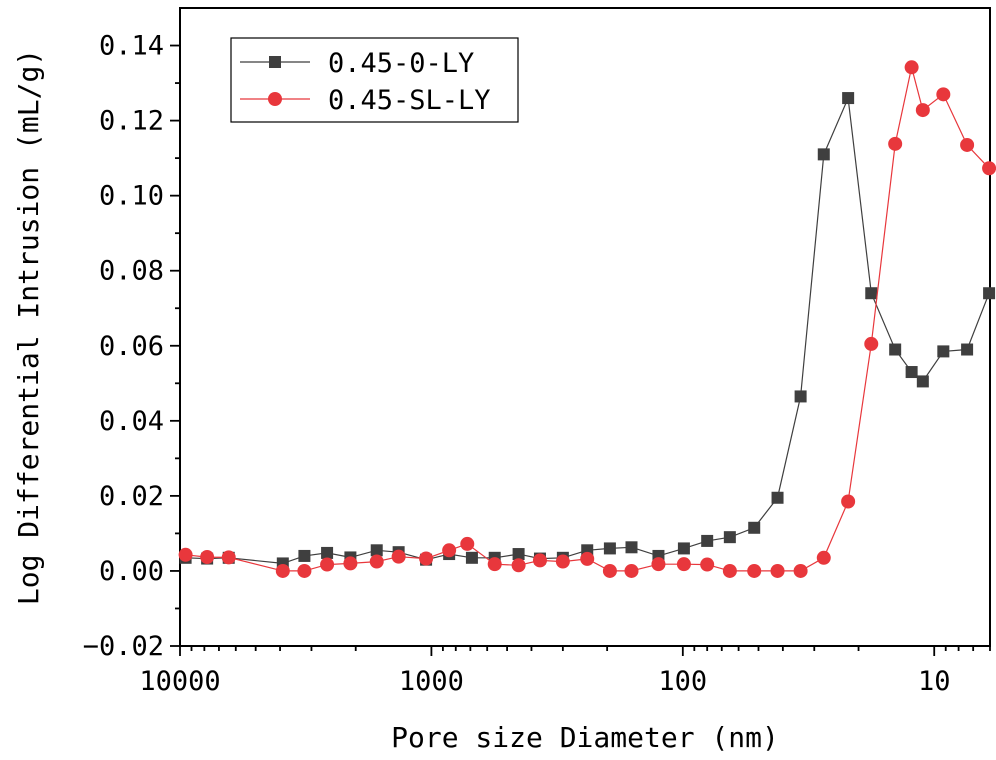 The image size is (996, 760). What do you see at coordinates (934, 681) in the screenshot?
I see `x-tick-label: 10` at bounding box center [934, 681].